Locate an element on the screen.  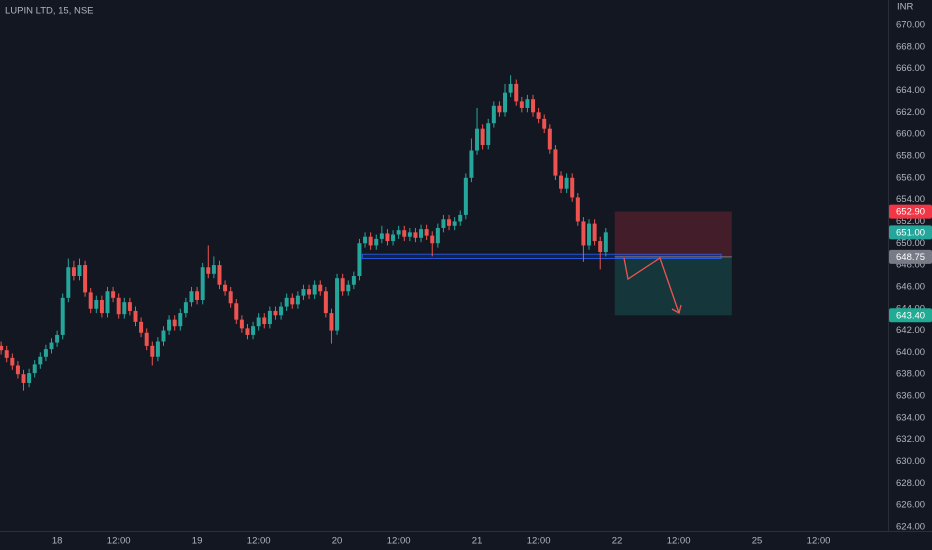
last-price-label: 651.00 is located at coordinates (910, 232).